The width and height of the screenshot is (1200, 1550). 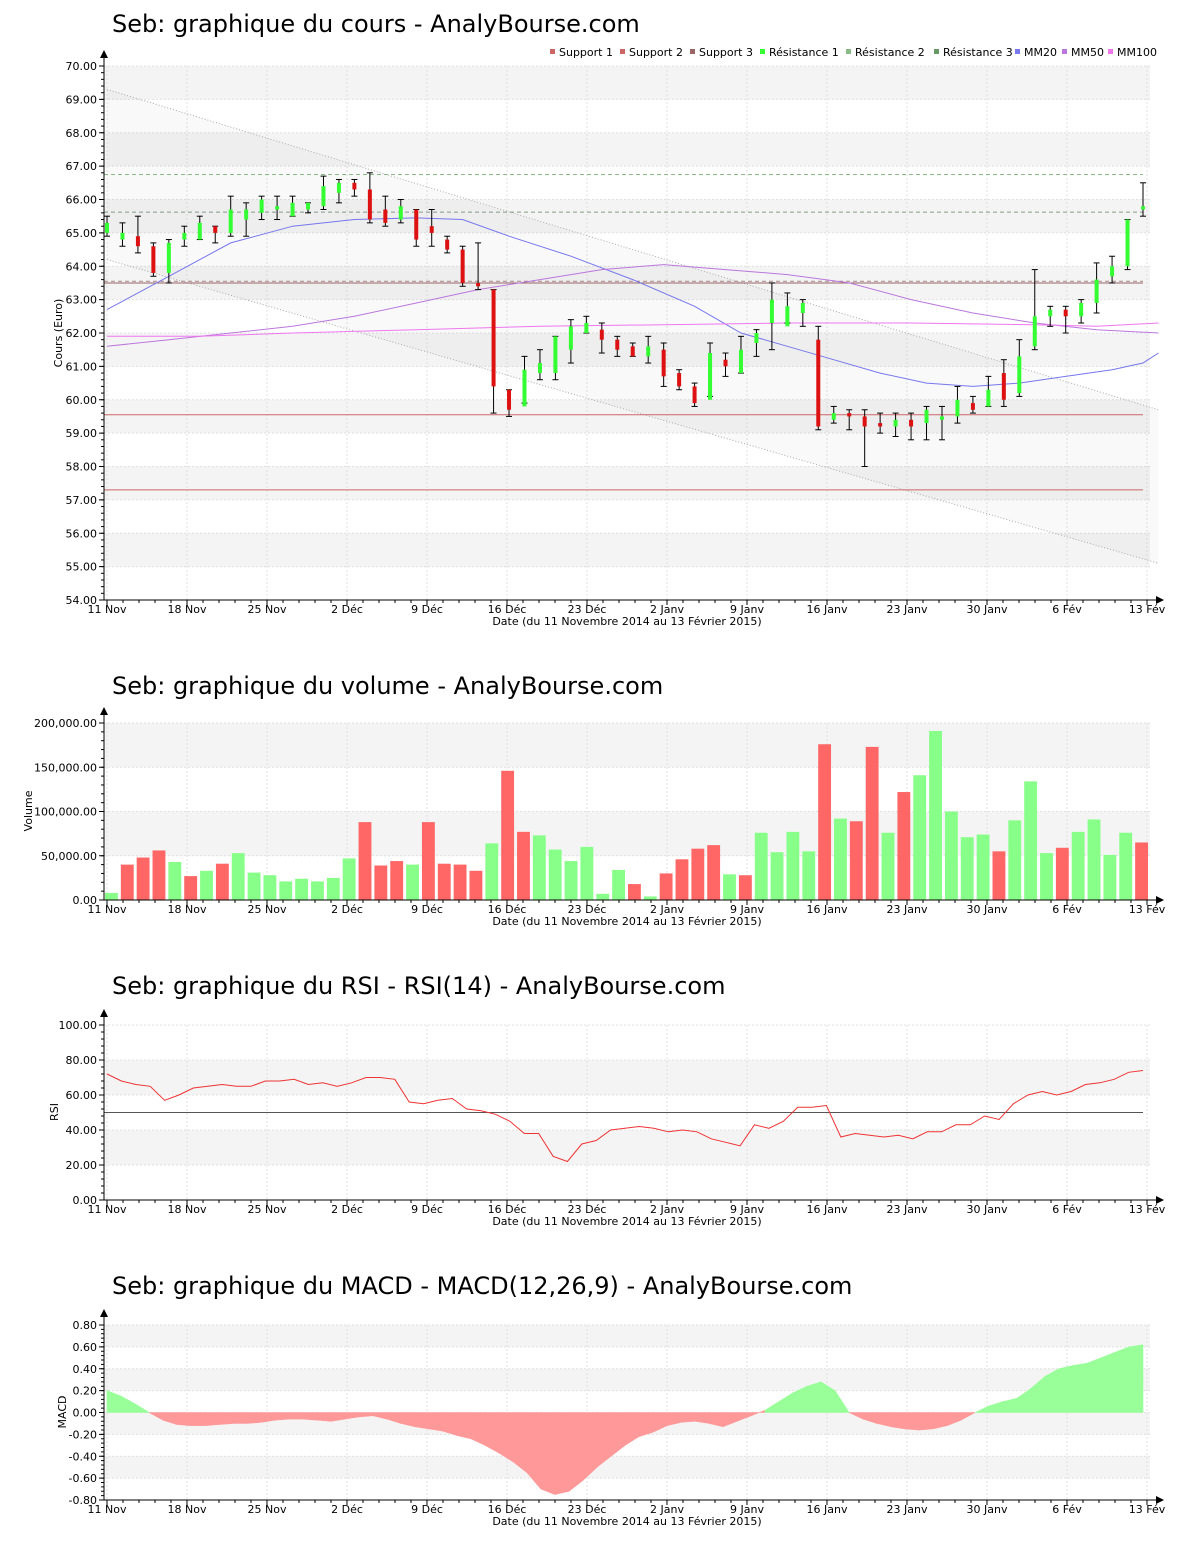 What do you see at coordinates (1137, 52) in the screenshot?
I see `legend-entry: MM100` at bounding box center [1137, 52].